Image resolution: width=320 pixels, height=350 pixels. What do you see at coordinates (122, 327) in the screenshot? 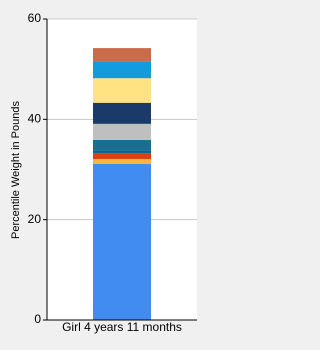
I see `x-tick-label: Girl 4 years 11 months` at bounding box center [122, 327].